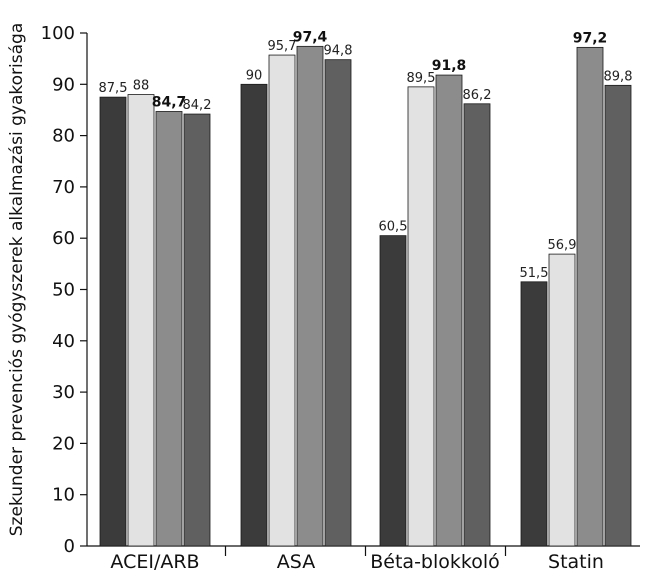 This screenshot has width=645, height=577. What do you see at coordinates (63, 341) in the screenshot?
I see `y-tick-label: 40` at bounding box center [63, 341].